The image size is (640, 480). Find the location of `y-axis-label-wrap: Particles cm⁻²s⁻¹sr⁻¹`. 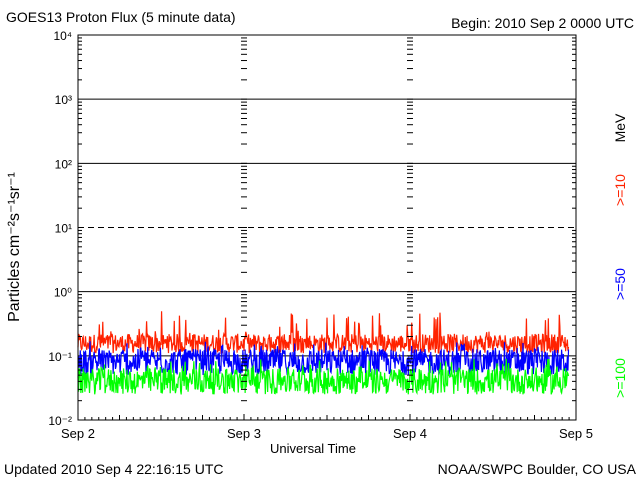

y-axis-label-wrap: Particles cm⁻²s⁻¹sr⁻¹ is located at coordinates (14, 247).